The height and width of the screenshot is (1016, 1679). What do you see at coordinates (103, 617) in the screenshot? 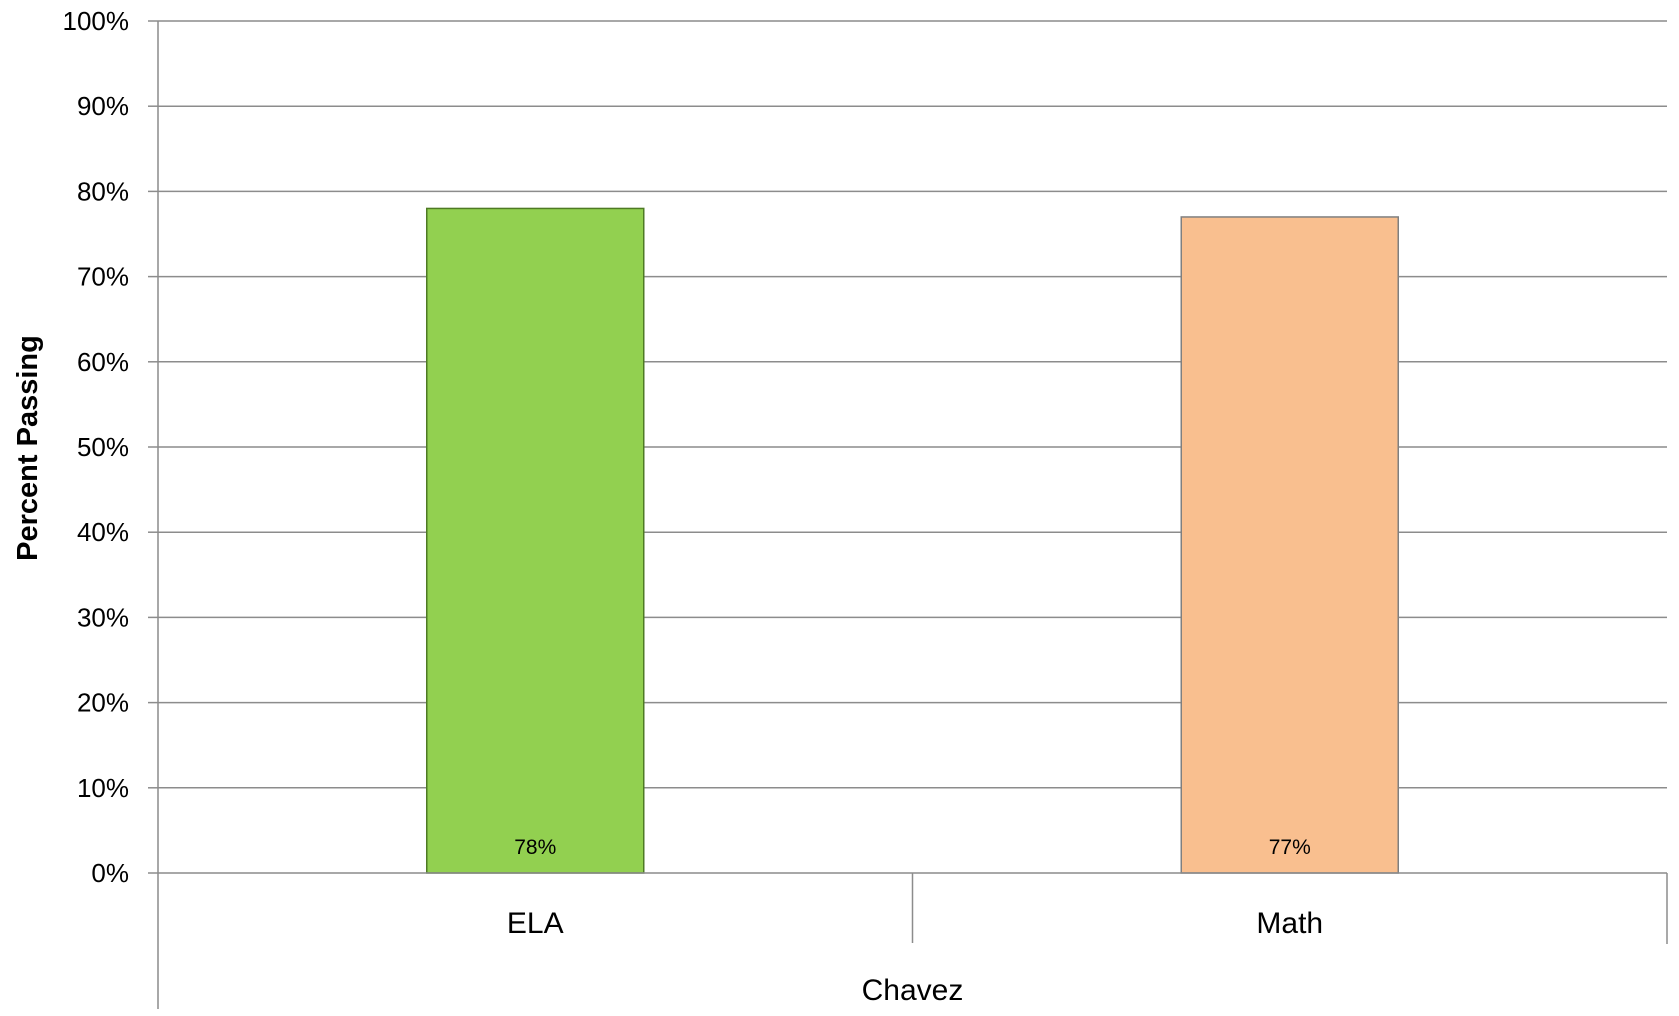
I see `y-tick-label: 30%` at bounding box center [103, 617].